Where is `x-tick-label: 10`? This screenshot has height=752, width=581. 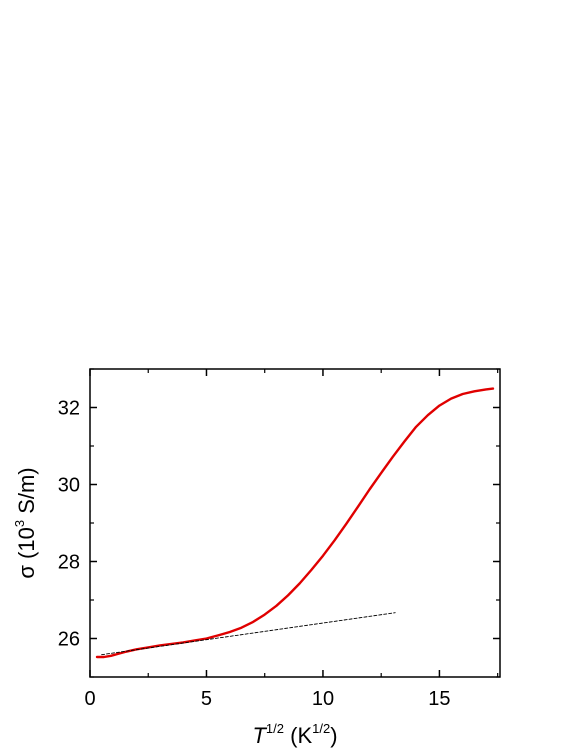 x-tick-label: 10 is located at coordinates (323, 699).